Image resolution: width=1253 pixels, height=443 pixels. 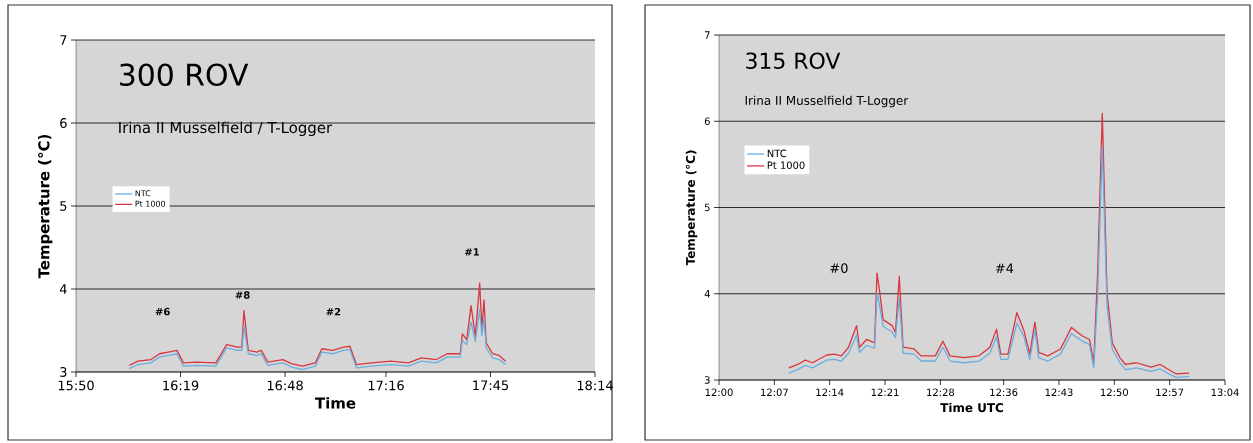 I want to click on x-tick-label: 15:50, so click(x=76, y=385).